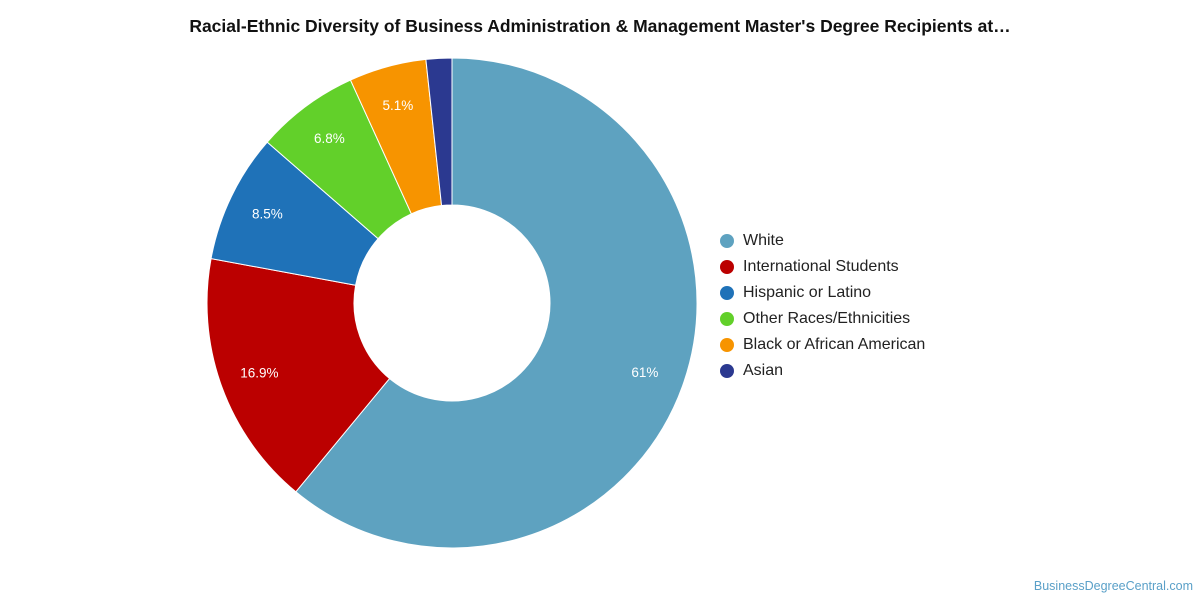 The image size is (1200, 600). What do you see at coordinates (834, 344) in the screenshot?
I see `legend-label: Black or African American` at bounding box center [834, 344].